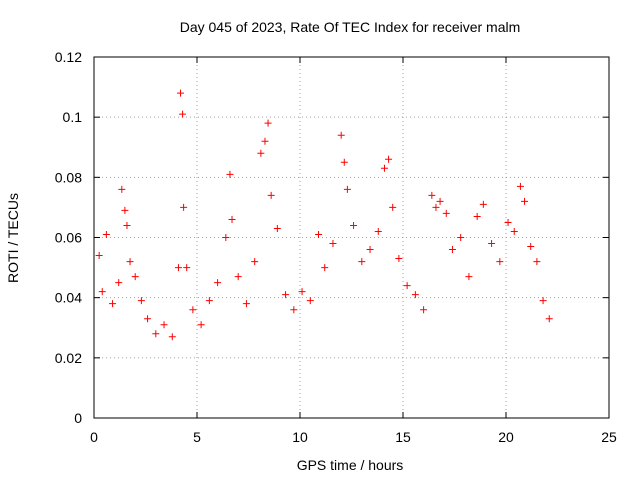 The width and height of the screenshot is (640, 480). What do you see at coordinates (350, 465) in the screenshot?
I see `x-axis-label: GPS time / hours` at bounding box center [350, 465].